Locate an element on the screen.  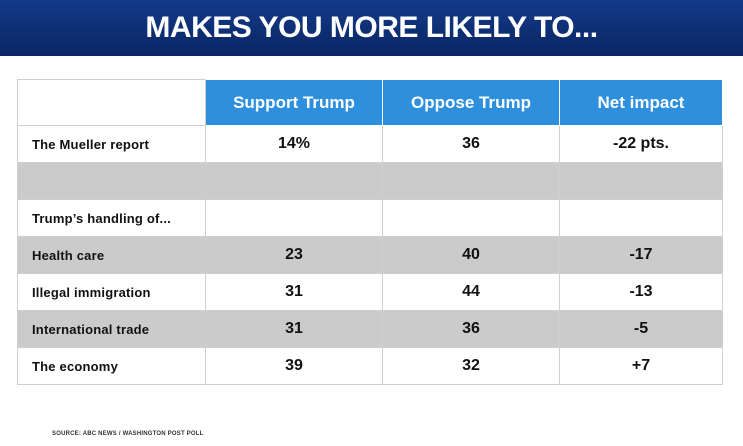
table-row: The Mueller report 14% 36 -22 pts. is located at coordinates (370, 144).